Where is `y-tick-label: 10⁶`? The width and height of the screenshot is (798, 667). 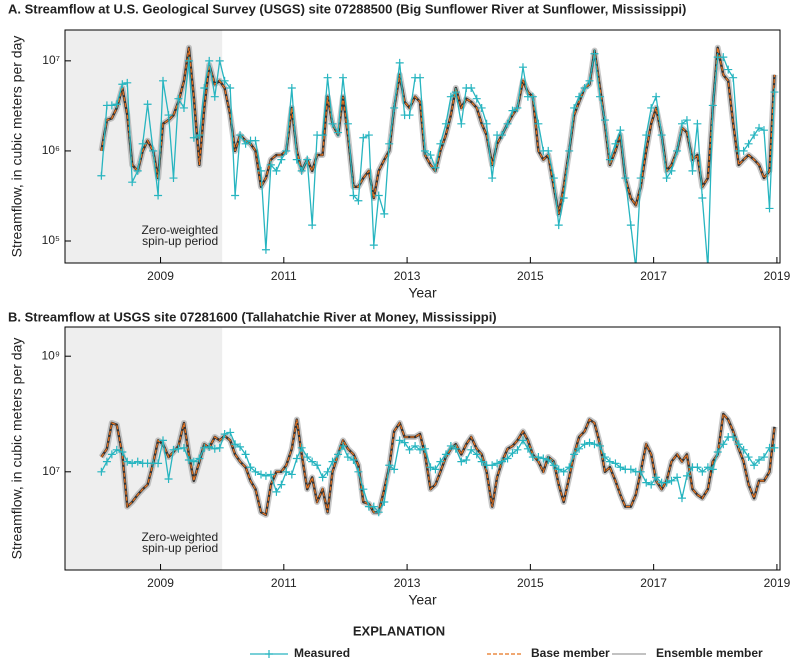
y-tick-label: 10⁶ is located at coordinates (51, 150).